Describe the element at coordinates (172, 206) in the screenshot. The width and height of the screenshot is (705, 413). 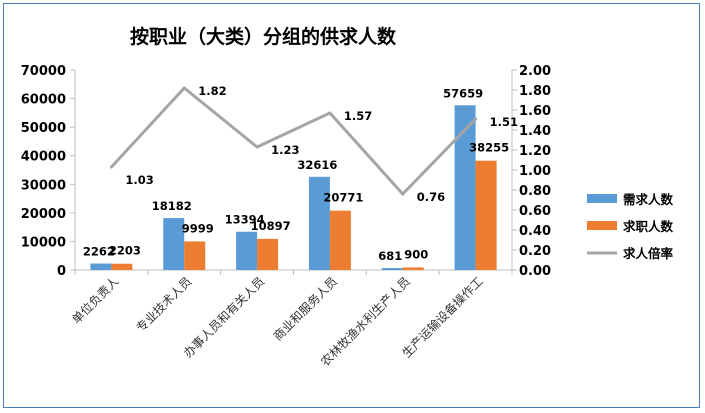
I see `bar-data-label: 18182` at that location.